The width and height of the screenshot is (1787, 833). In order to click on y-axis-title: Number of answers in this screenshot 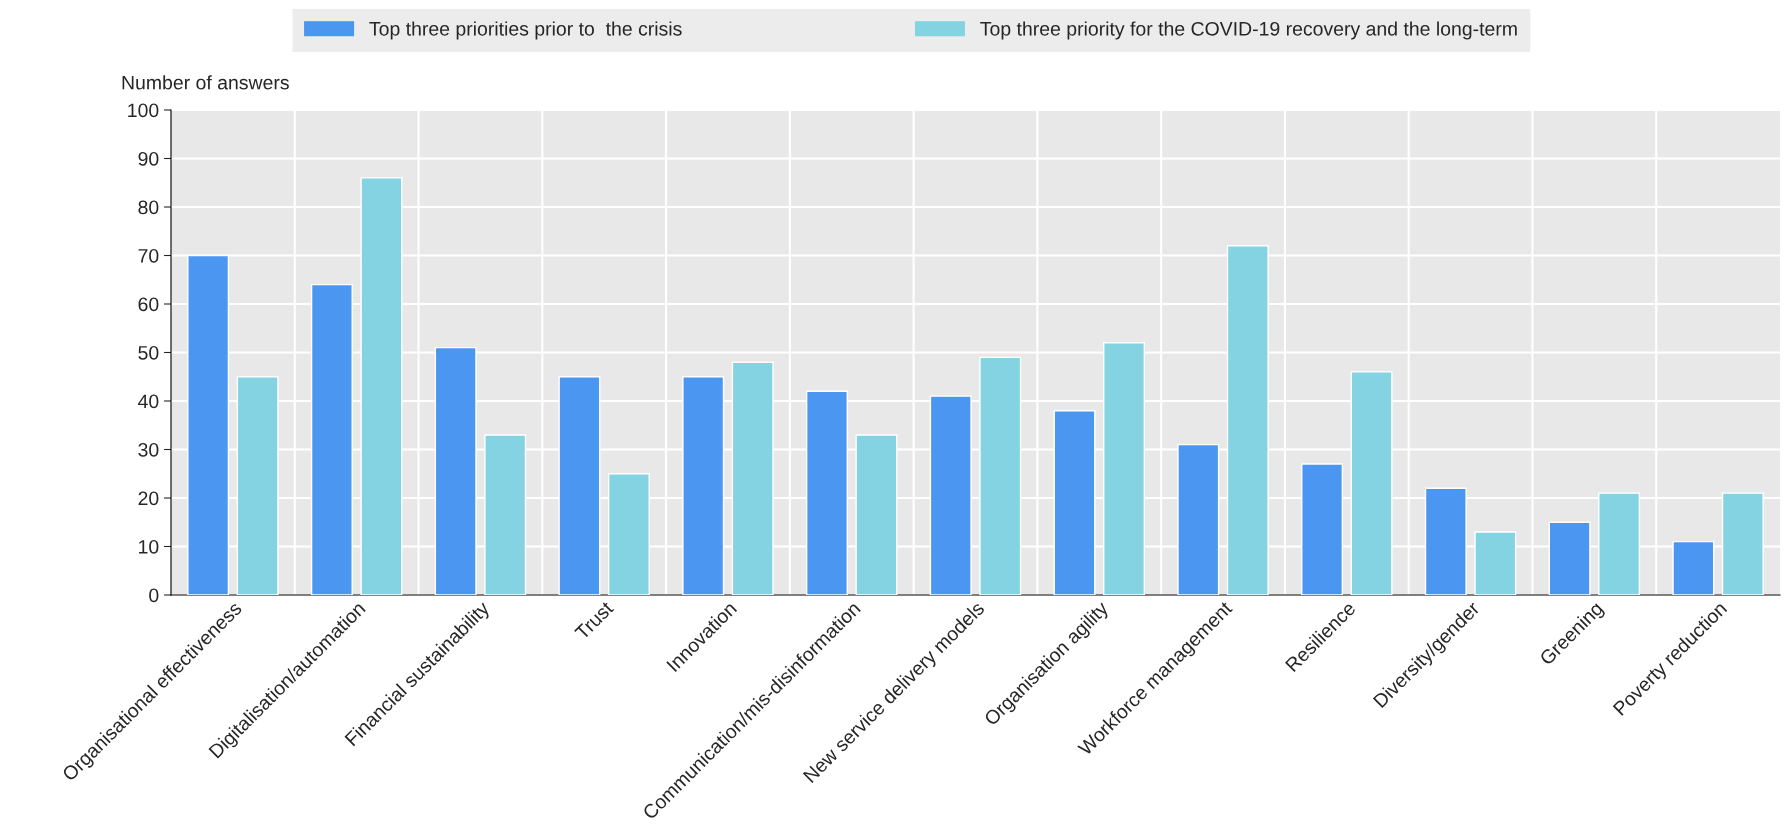, I will do `click(205, 82)`.